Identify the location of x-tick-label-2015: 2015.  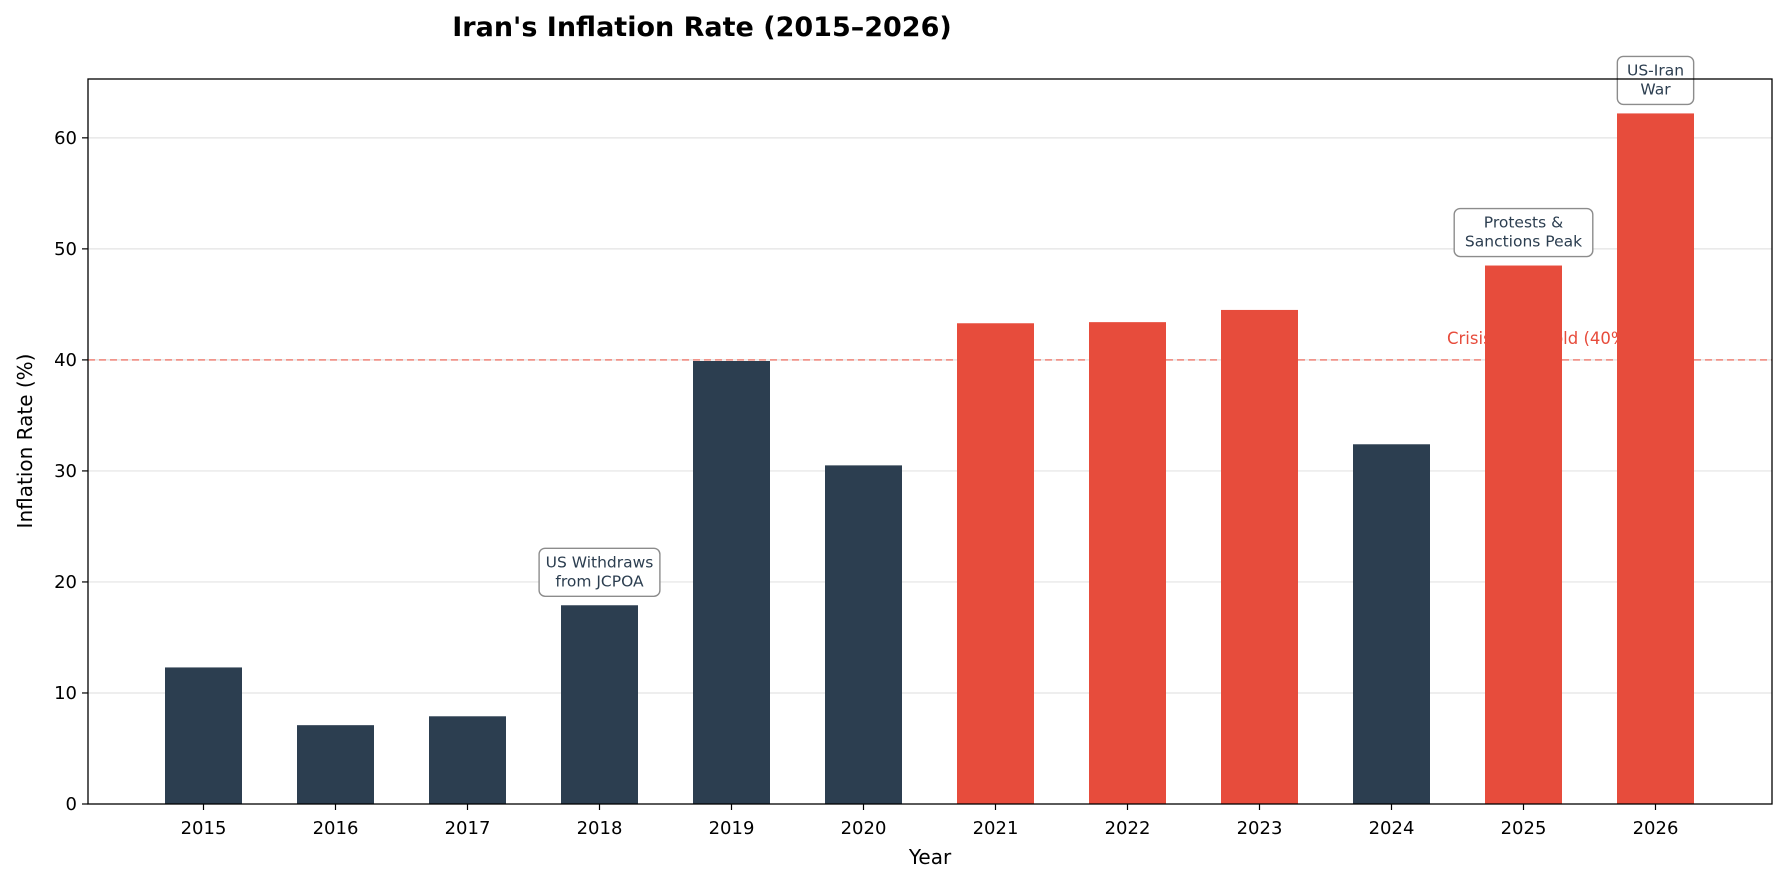
(204, 828).